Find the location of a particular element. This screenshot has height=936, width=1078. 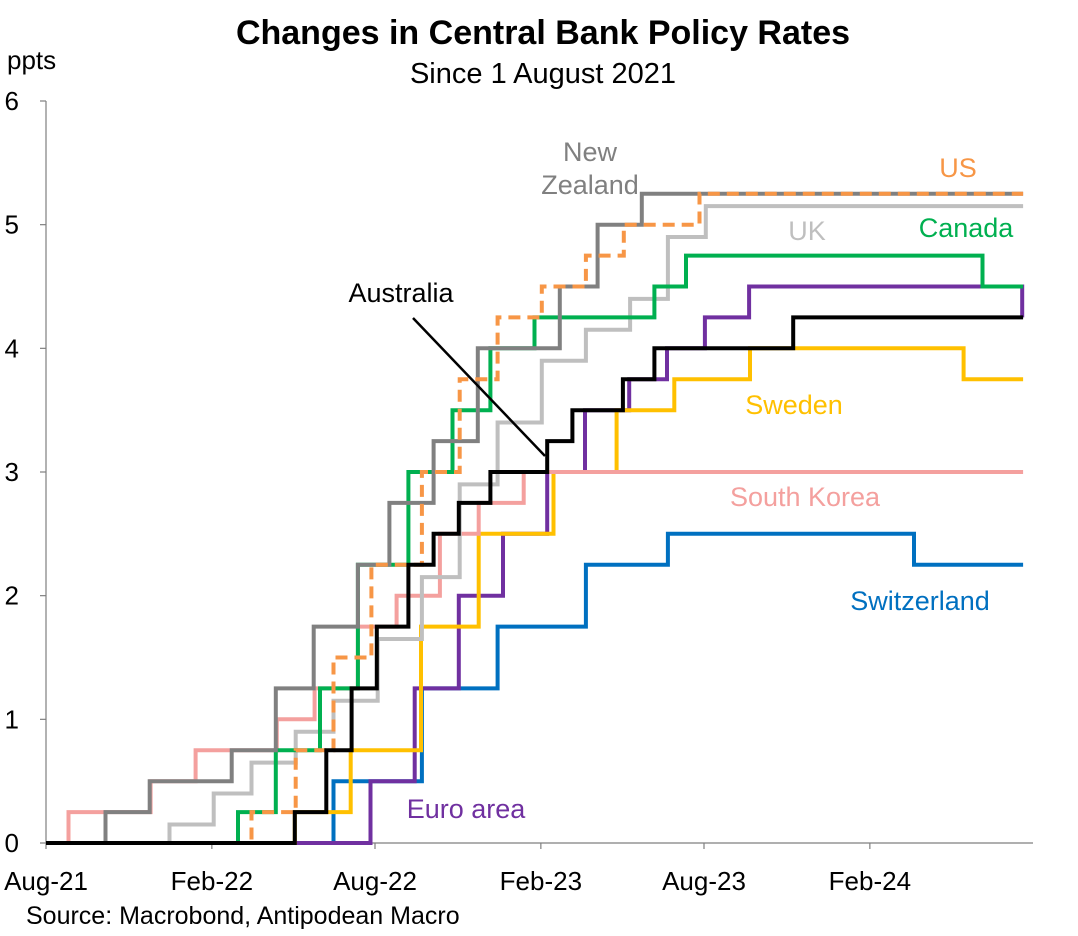

y-tick-label: 4 is located at coordinates (12, 348).